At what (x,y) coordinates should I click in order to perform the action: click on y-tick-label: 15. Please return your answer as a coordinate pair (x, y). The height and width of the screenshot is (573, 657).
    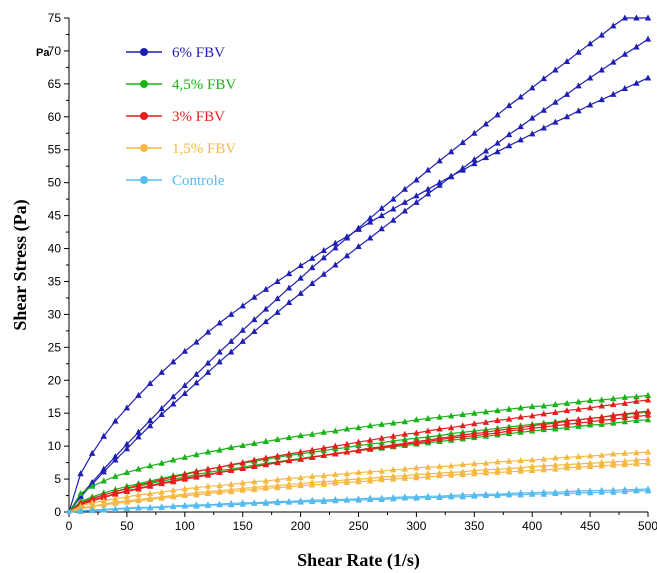
    Looking at the image, I should click on (55, 413).